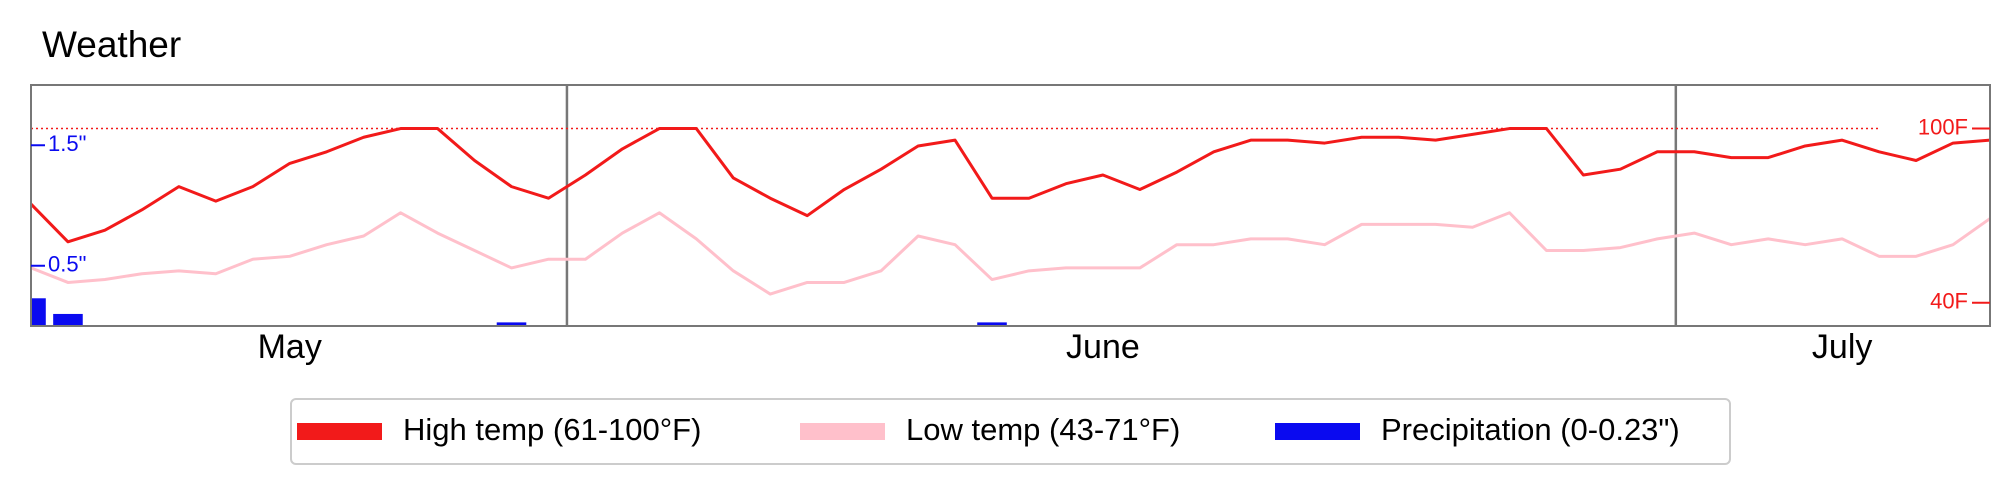 The width and height of the screenshot is (2009, 492). I want to click on y2-tick-label: 0.5", so click(67, 264).